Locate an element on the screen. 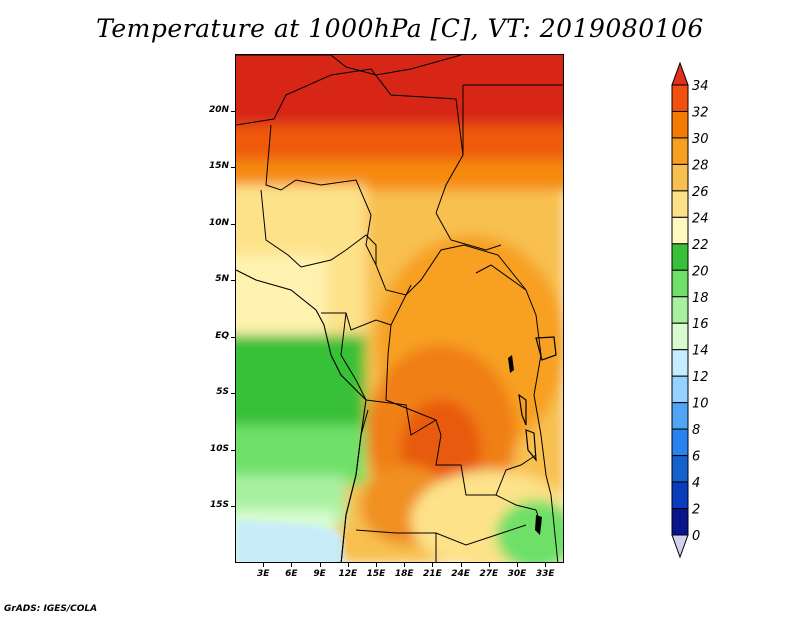 The width and height of the screenshot is (800, 618). colorbar-label: 2 is located at coordinates (696, 510).